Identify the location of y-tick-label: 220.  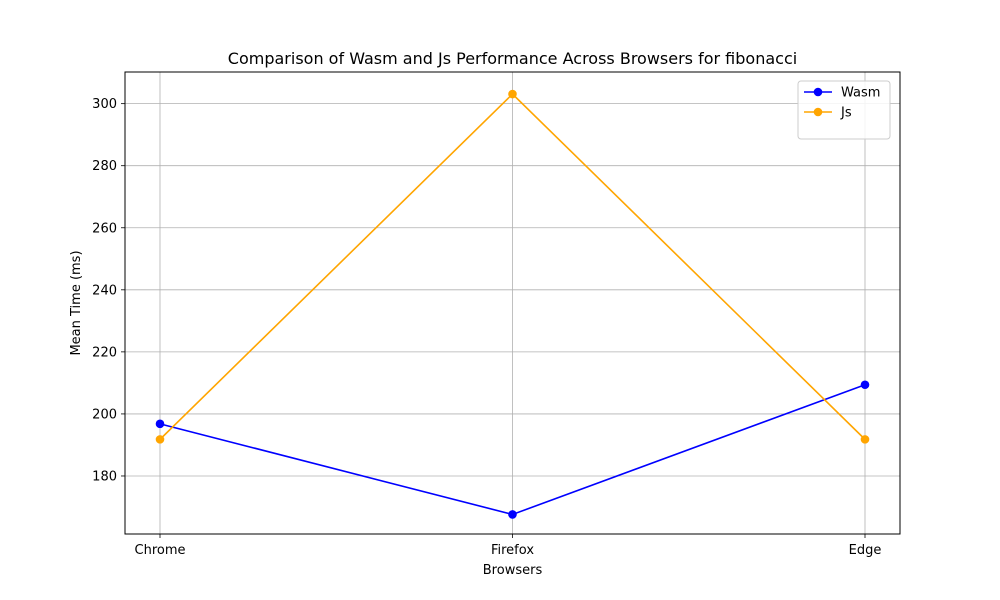
(104, 352).